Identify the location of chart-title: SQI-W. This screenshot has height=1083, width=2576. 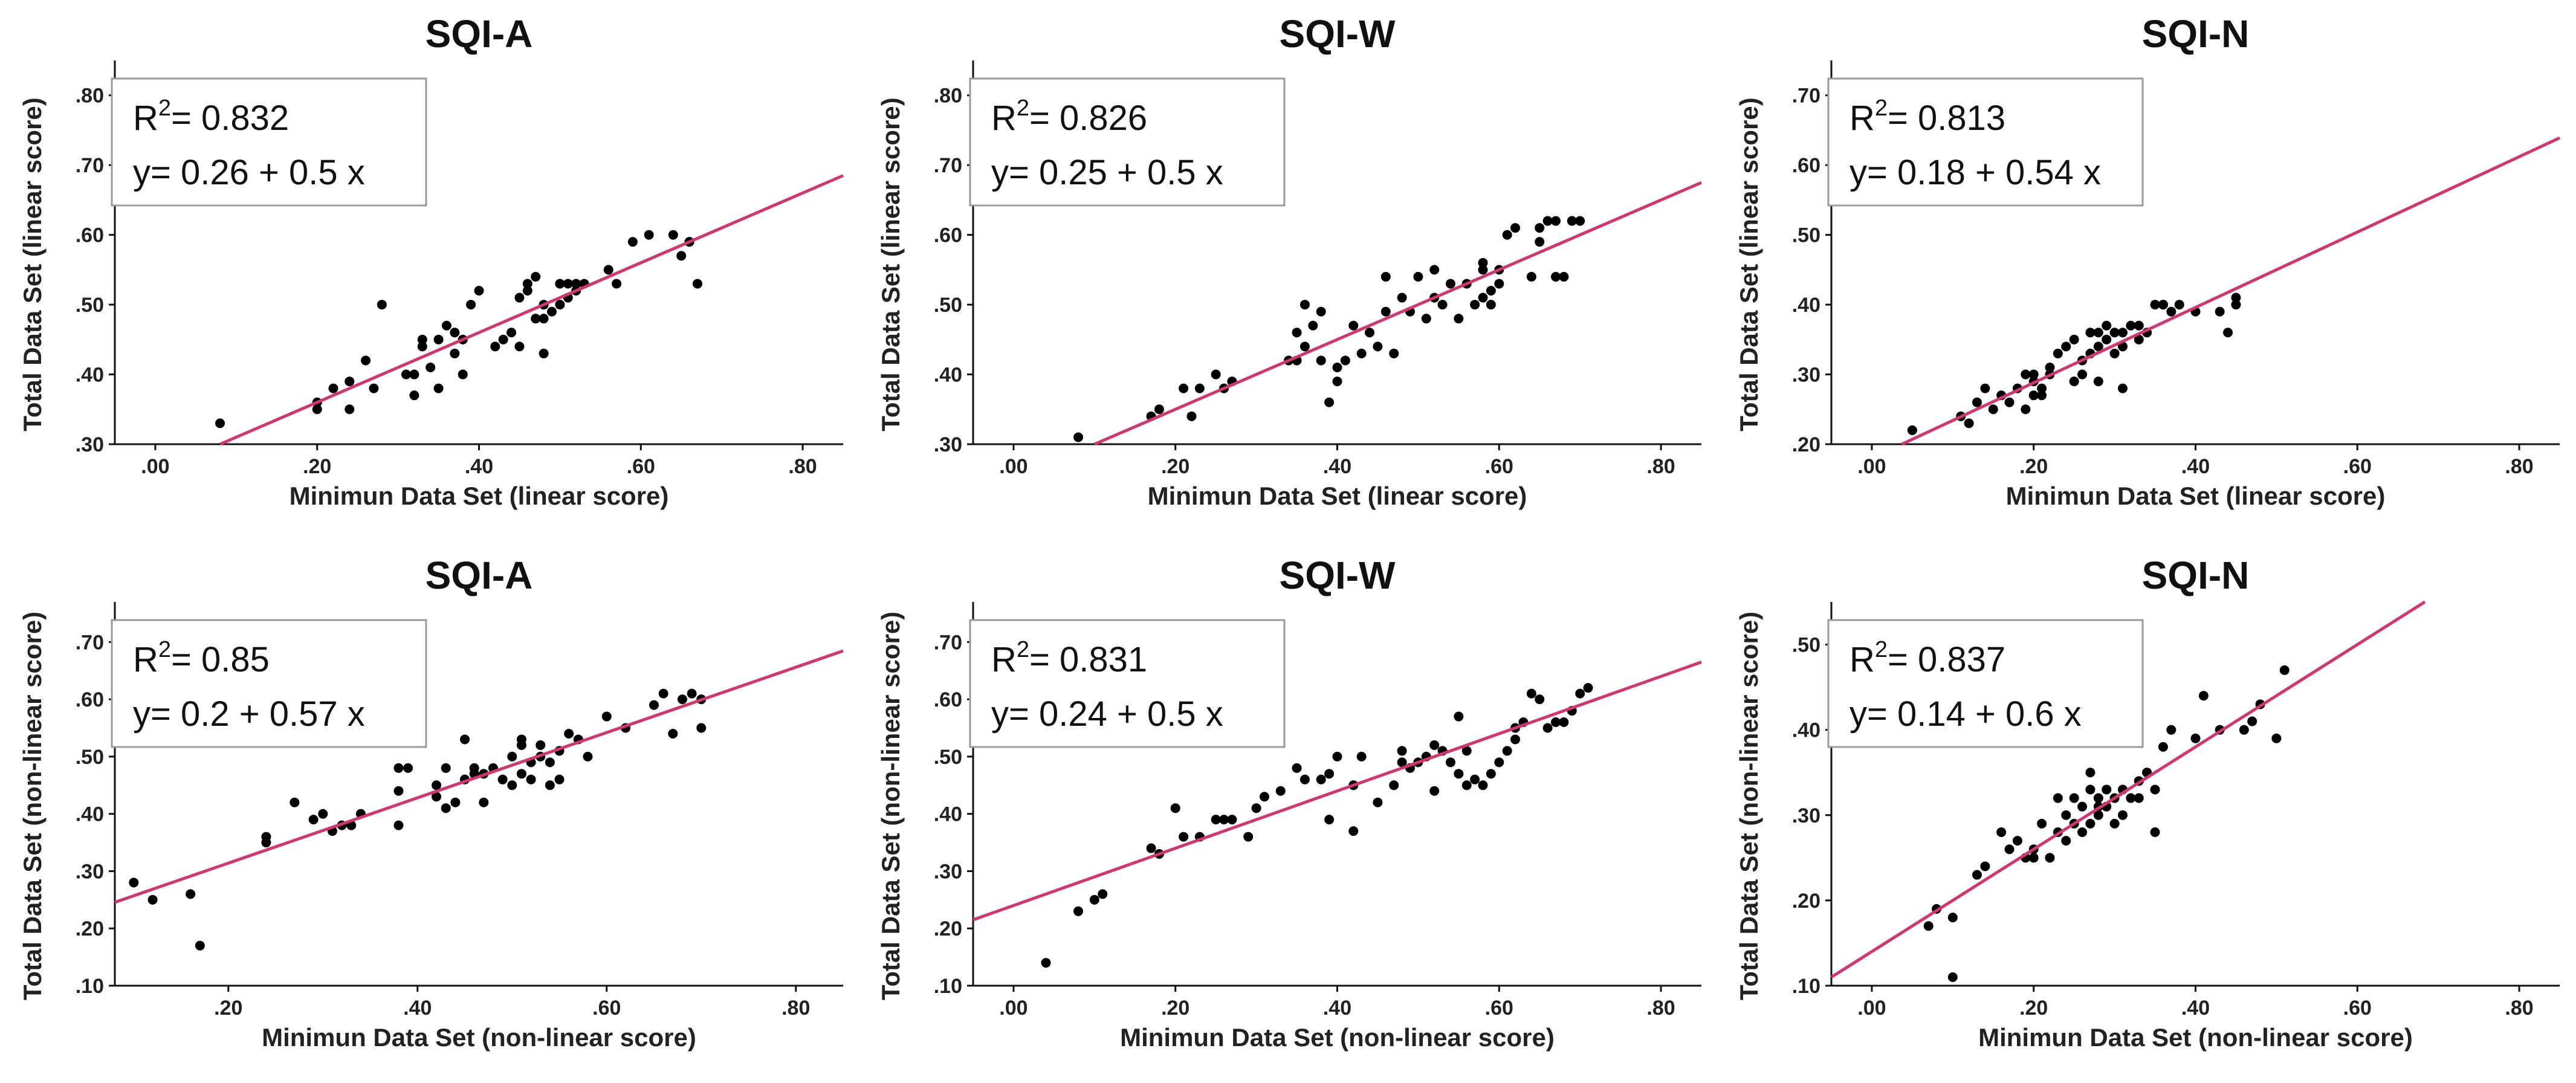
(1338, 34).